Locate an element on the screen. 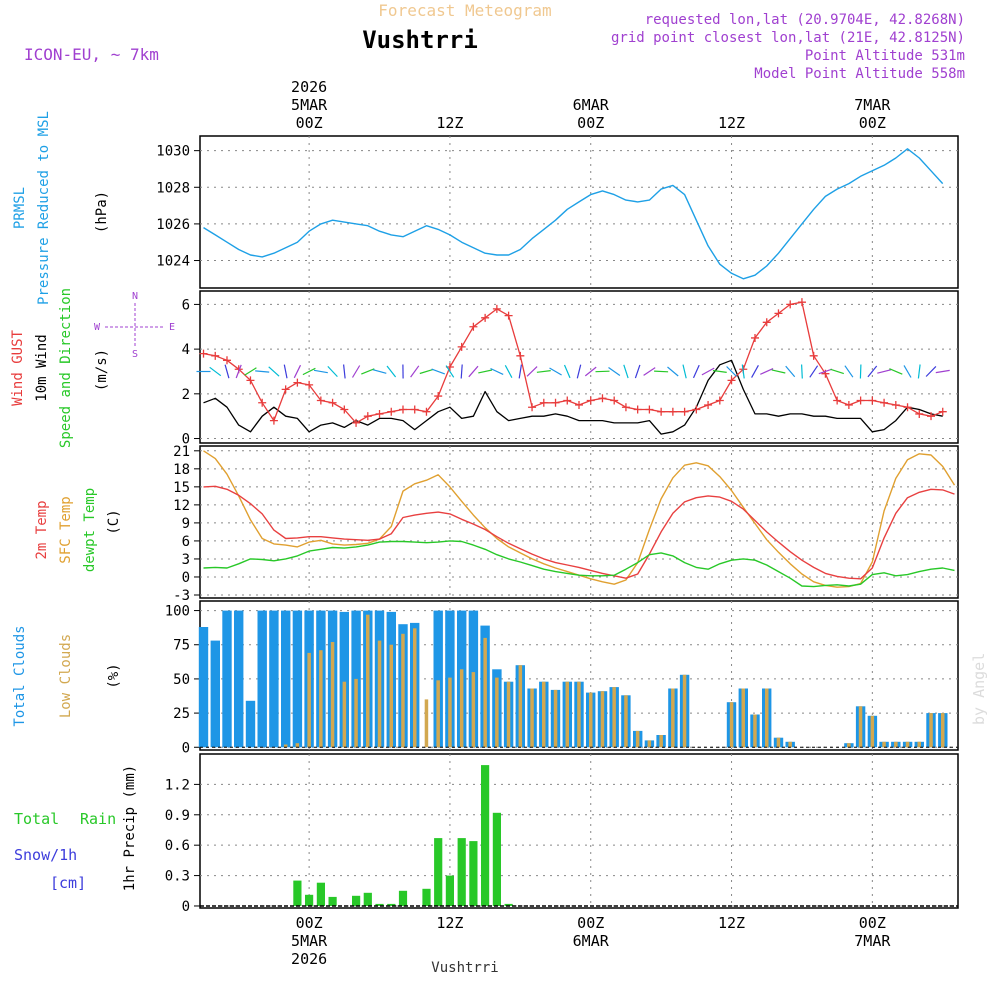 This screenshot has height=1004, width=1000. bottom-time-label: 6MAR is located at coordinates (591, 941).